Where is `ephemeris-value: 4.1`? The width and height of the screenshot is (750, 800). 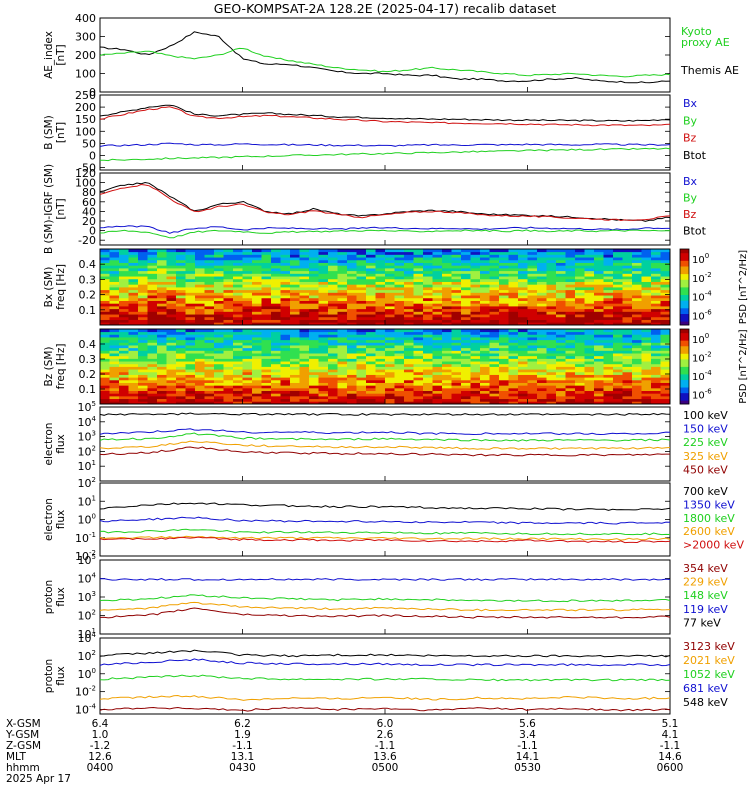
ephemeris-value: 4.1 is located at coordinates (670, 735).